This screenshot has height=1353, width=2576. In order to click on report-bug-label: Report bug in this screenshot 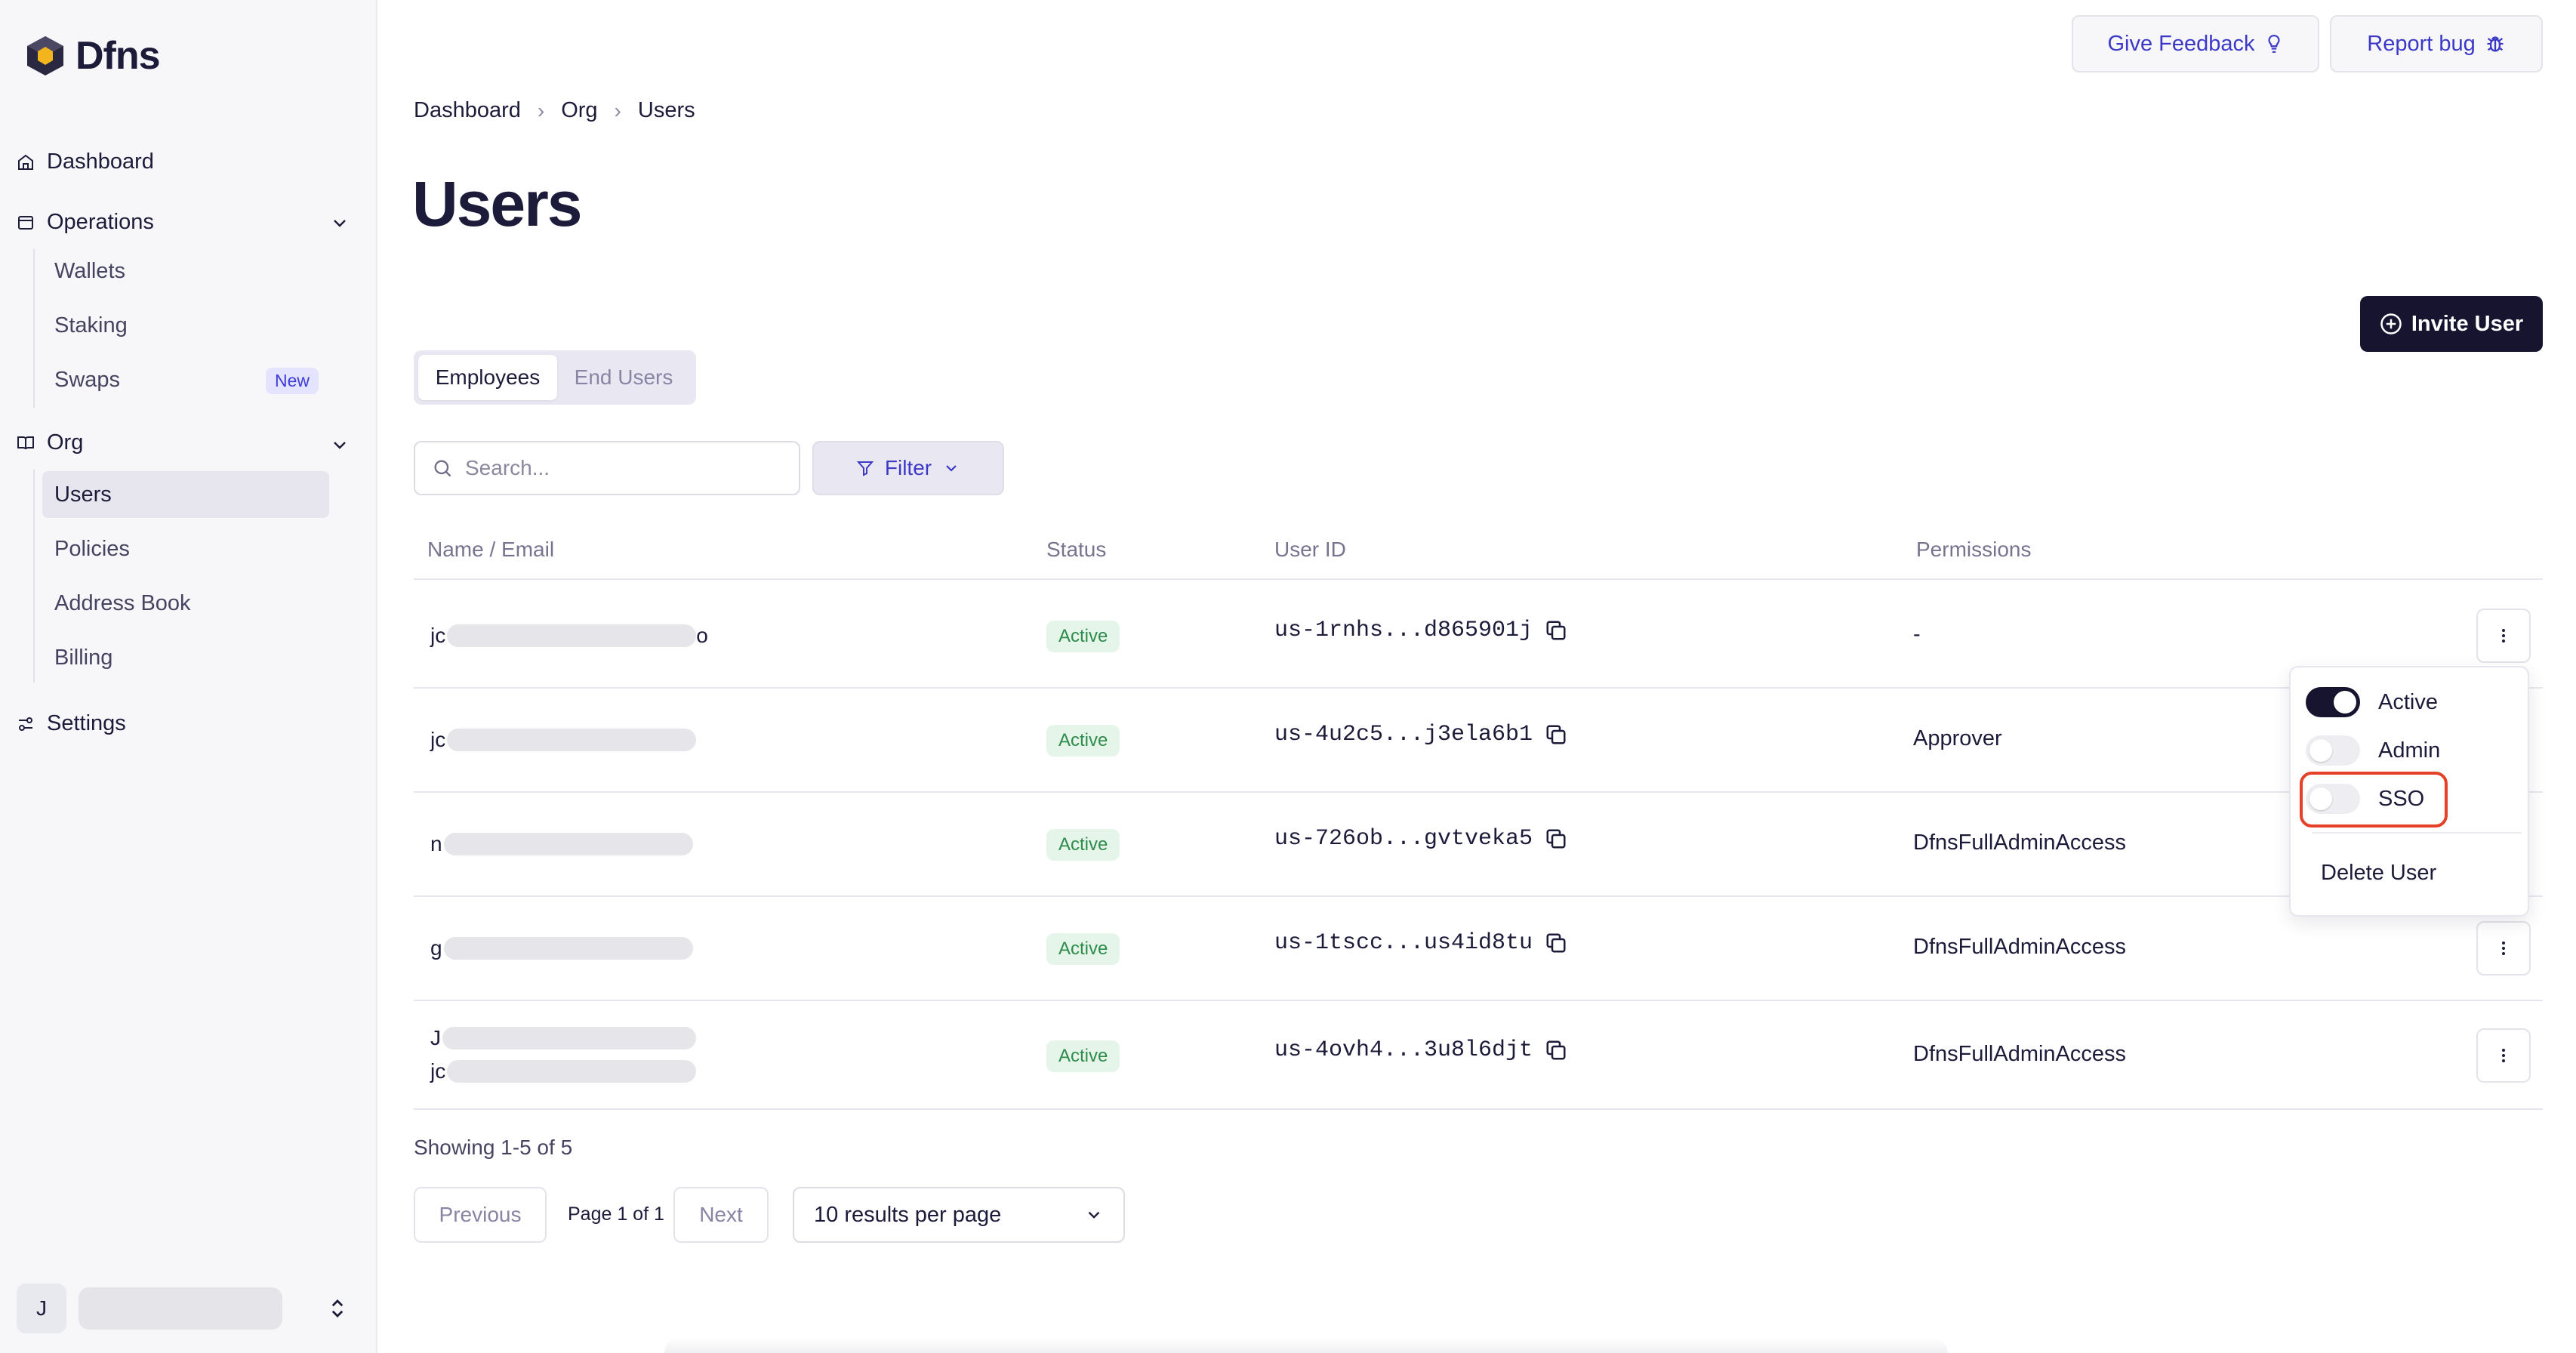, I will do `click(2421, 43)`.